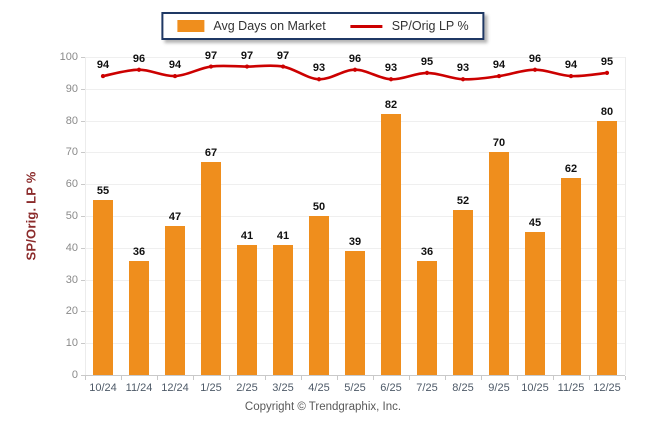 This screenshot has height=434, width=646. What do you see at coordinates (607, 388) in the screenshot?
I see `x-axis-tick-label: 12/25` at bounding box center [607, 388].